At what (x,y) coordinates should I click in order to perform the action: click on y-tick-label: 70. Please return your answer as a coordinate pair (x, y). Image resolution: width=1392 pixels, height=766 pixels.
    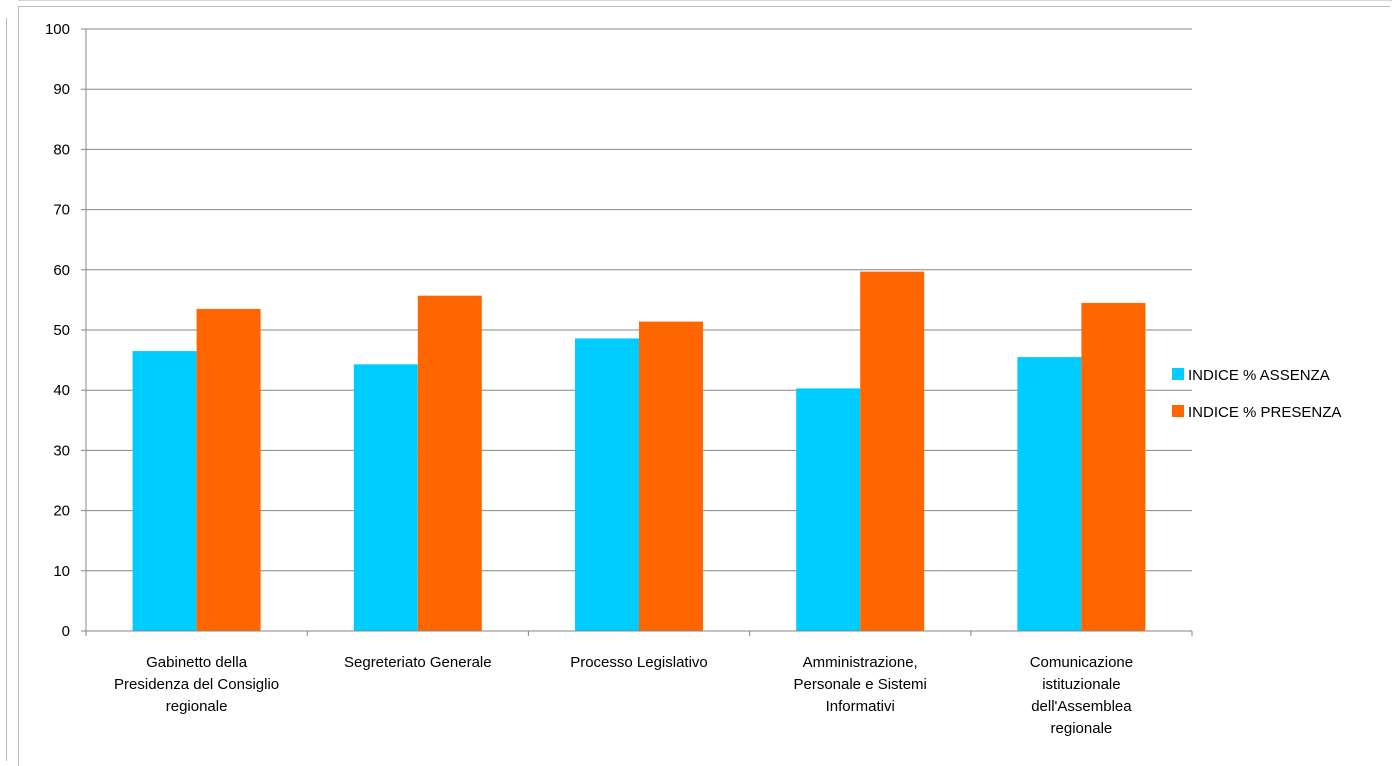
    Looking at the image, I should click on (61, 210).